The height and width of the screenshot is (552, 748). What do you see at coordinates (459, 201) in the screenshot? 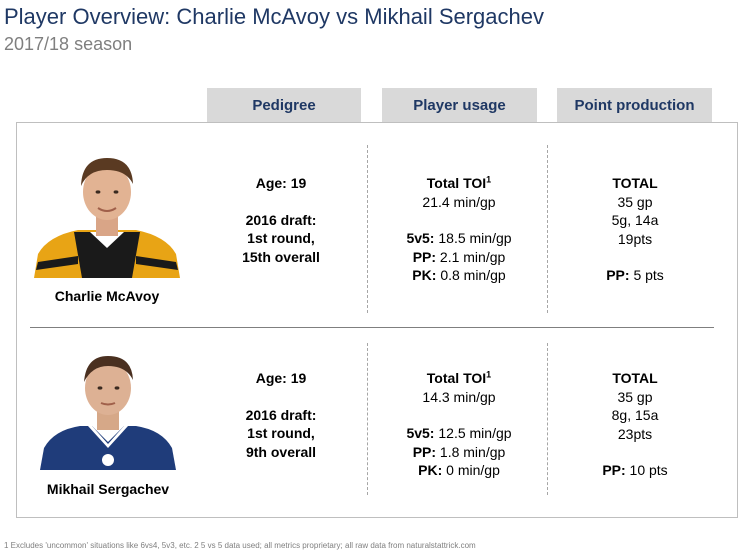
I see `toi-value: 21.4 min/gp` at bounding box center [459, 201].